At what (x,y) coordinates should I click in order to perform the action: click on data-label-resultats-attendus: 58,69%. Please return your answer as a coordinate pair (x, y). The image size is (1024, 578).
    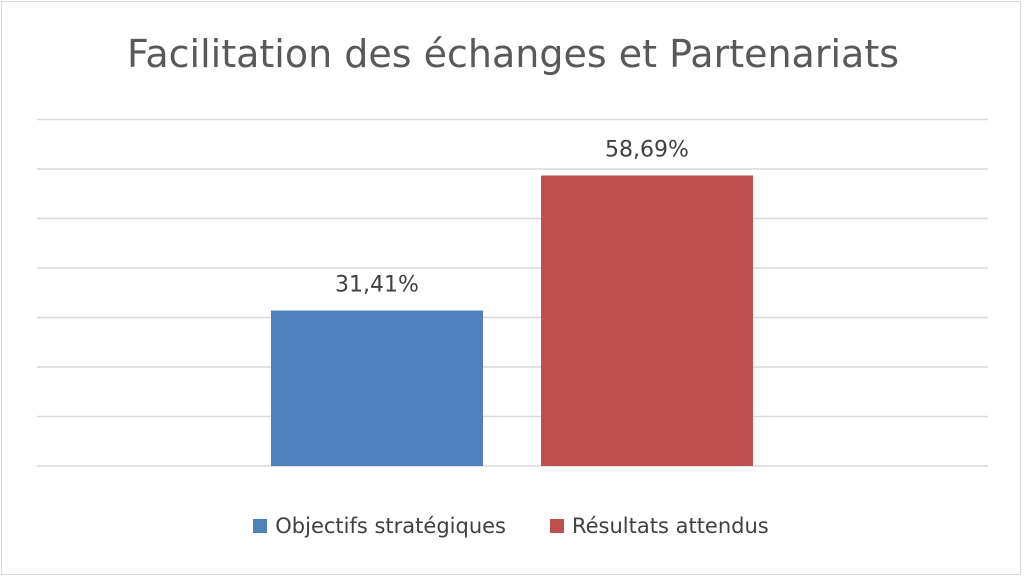
    Looking at the image, I should click on (647, 149).